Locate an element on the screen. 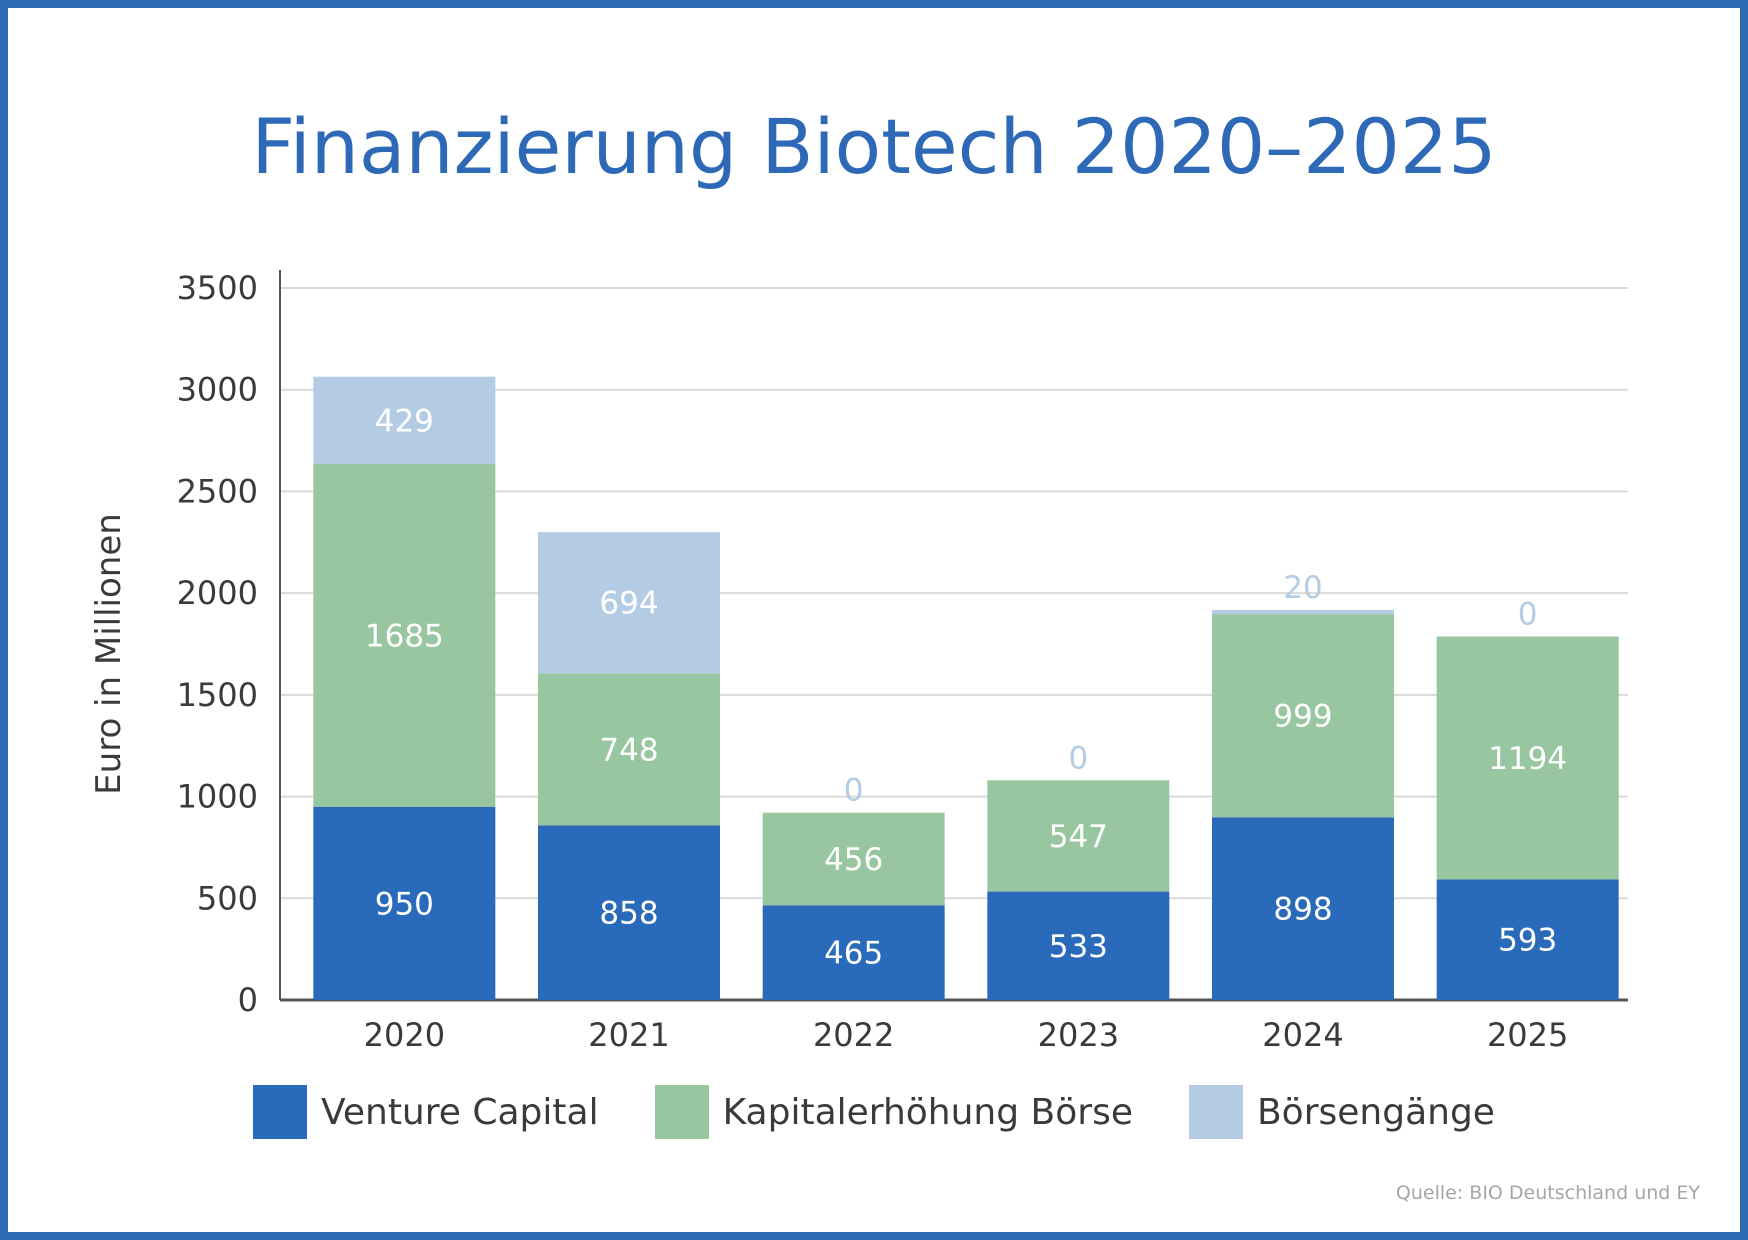 The height and width of the screenshot is (1240, 1748). data-label-2020-series-1: 1685 is located at coordinates (404, 636).